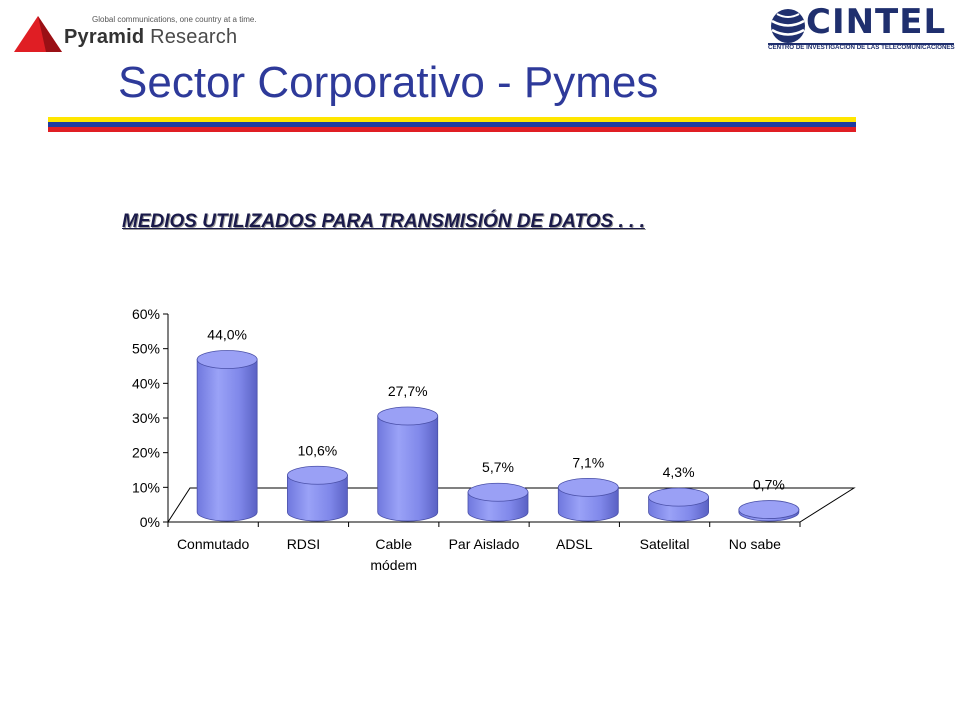 This screenshot has width=960, height=720. What do you see at coordinates (498, 467) in the screenshot?
I see `data-label: 5,7%` at bounding box center [498, 467].